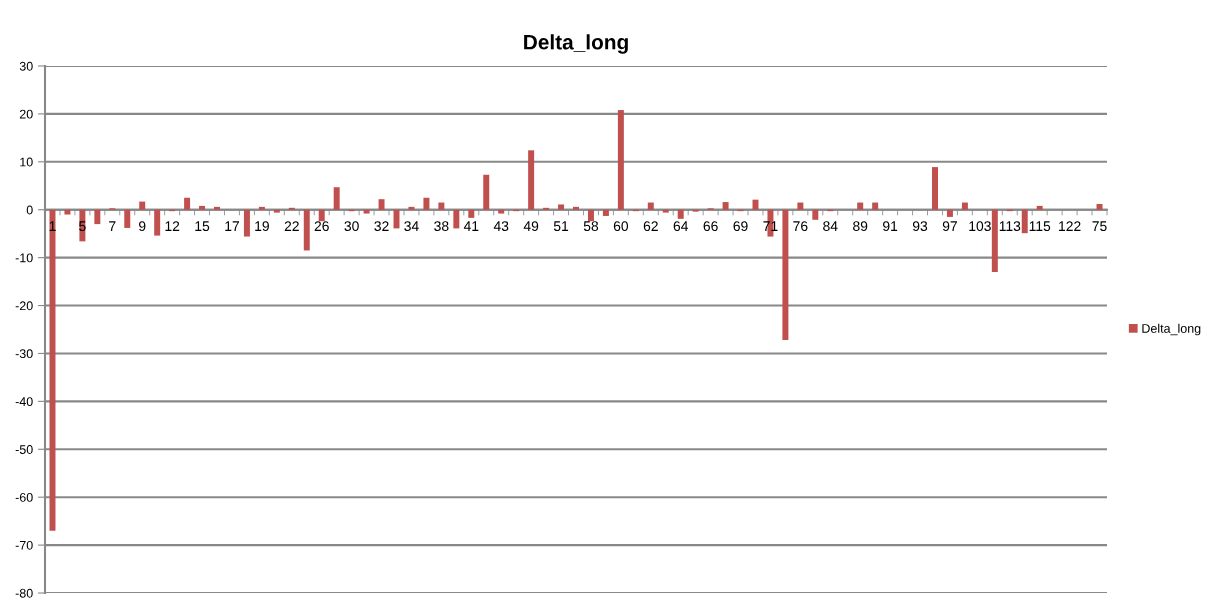  What do you see at coordinates (24, 545) in the screenshot?
I see `y-tick-label: -70` at bounding box center [24, 545].